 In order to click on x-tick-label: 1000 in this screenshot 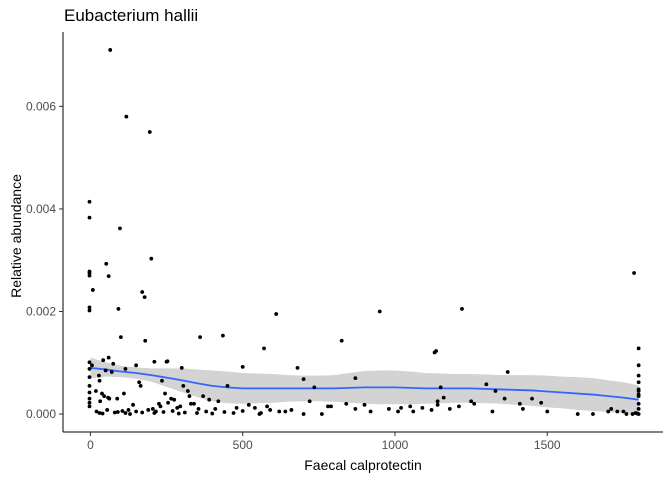, I will do `click(395, 445)`.